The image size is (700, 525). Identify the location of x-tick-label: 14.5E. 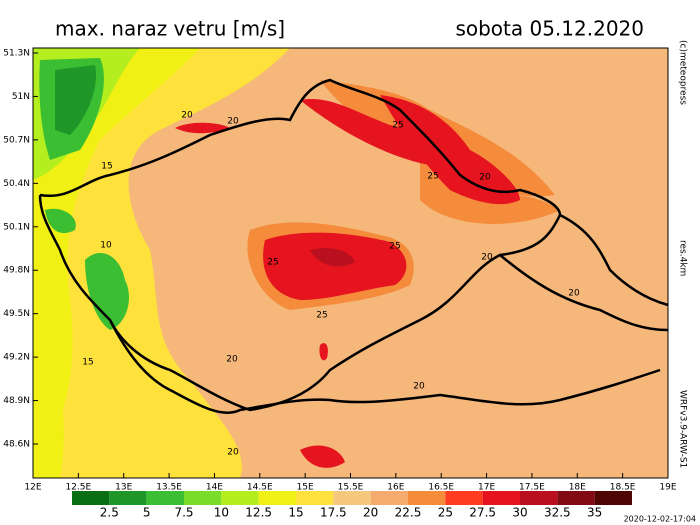
(260, 488).